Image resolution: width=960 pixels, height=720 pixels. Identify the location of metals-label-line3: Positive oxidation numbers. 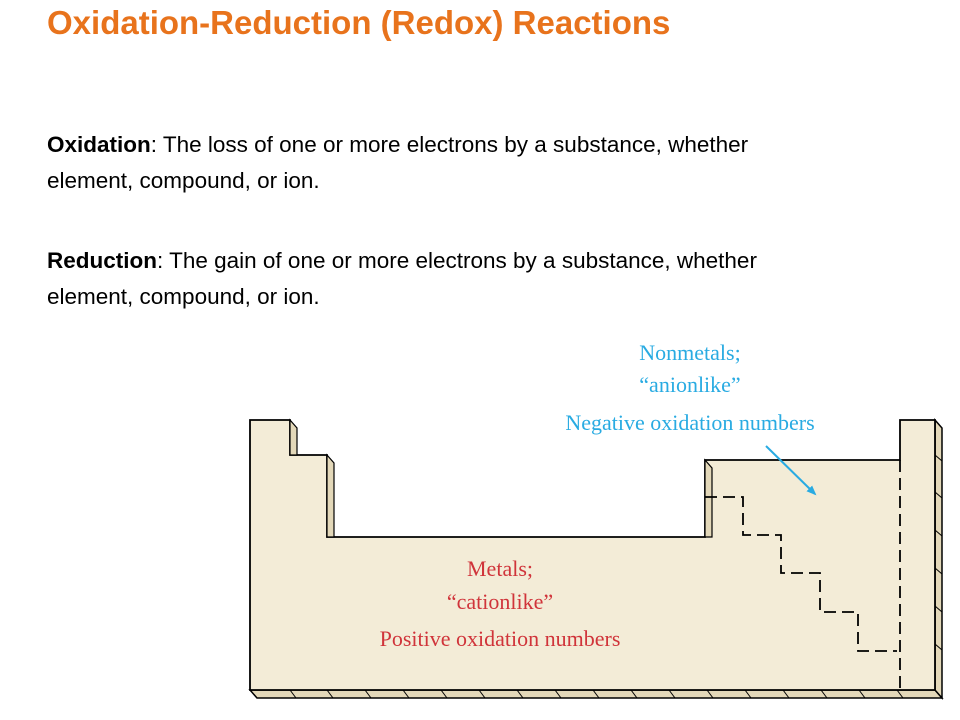
(500, 638).